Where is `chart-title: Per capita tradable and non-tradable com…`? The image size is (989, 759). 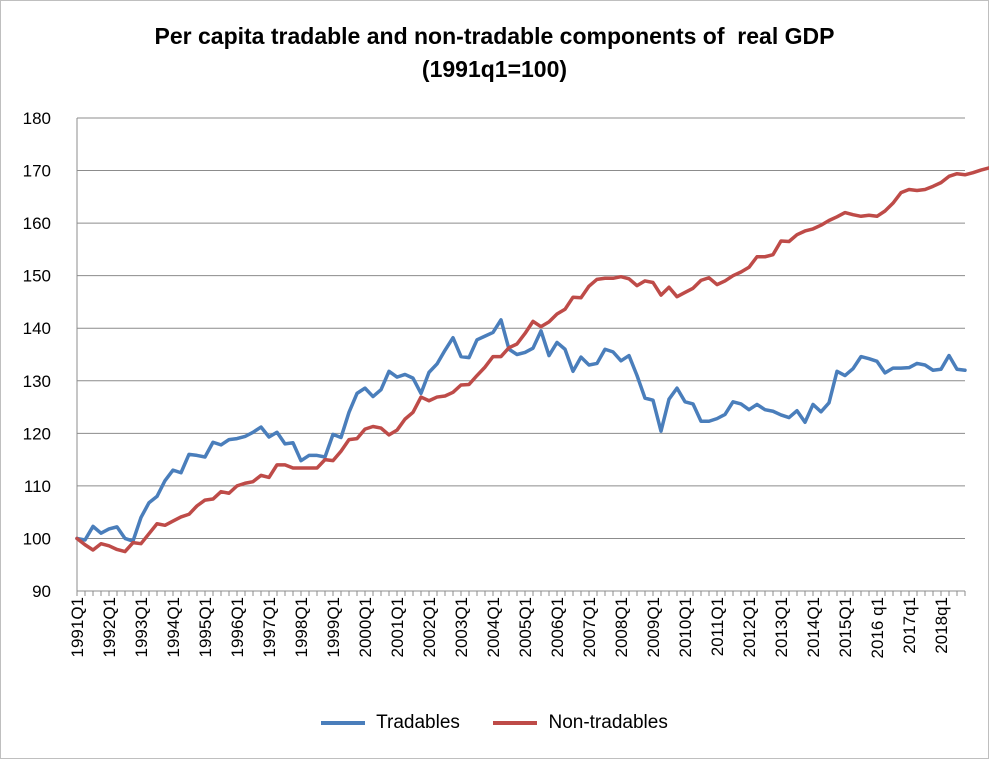
chart-title: Per capita tradable and non-tradable com… is located at coordinates (494, 53).